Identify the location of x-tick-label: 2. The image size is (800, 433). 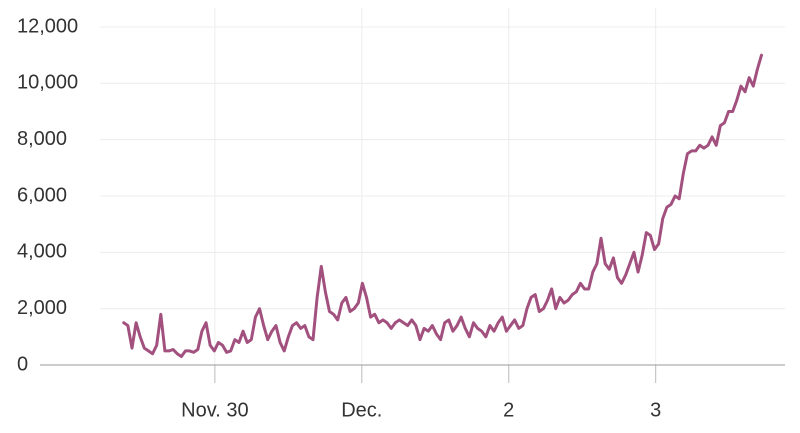
(508, 410).